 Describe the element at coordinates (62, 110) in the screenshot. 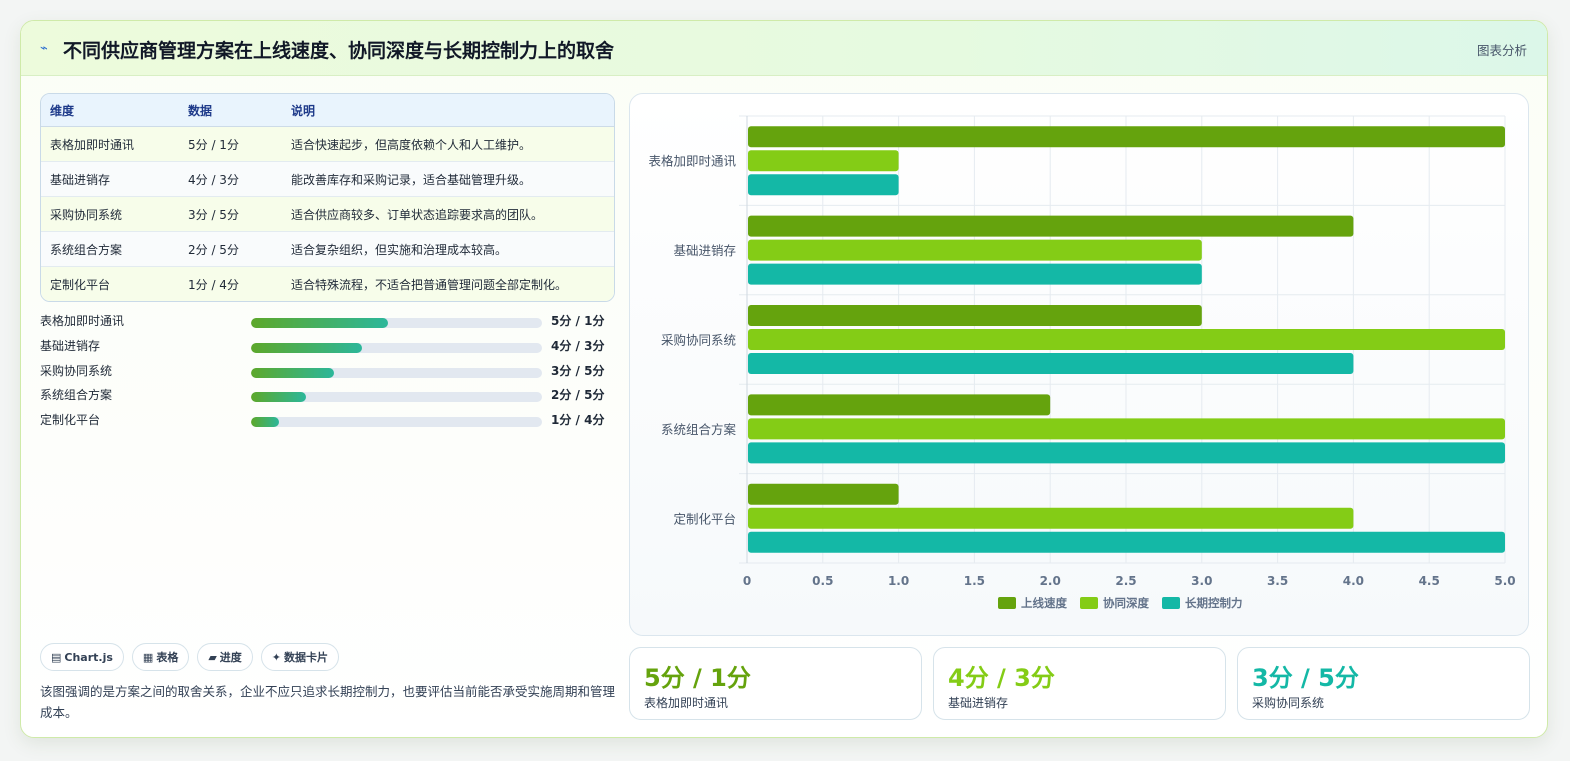

I see `column-header-dimension: 维度` at that location.